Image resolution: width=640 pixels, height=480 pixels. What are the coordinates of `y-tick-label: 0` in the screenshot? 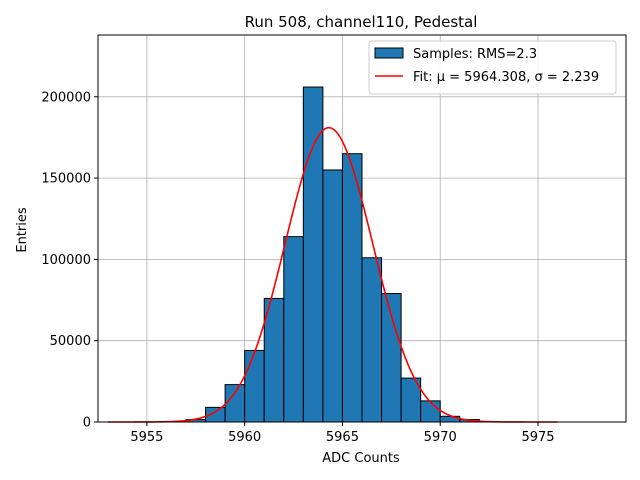 It's located at (87, 423).